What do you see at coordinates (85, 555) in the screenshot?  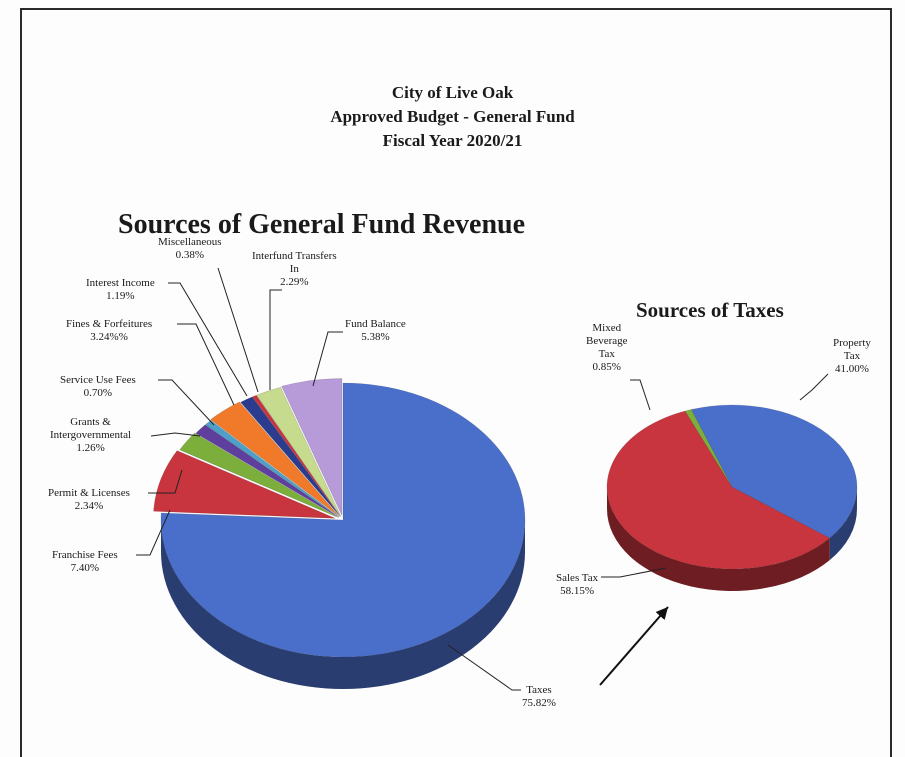 I see `pie0-label-1-line-0: Franchise Fees` at bounding box center [85, 555].